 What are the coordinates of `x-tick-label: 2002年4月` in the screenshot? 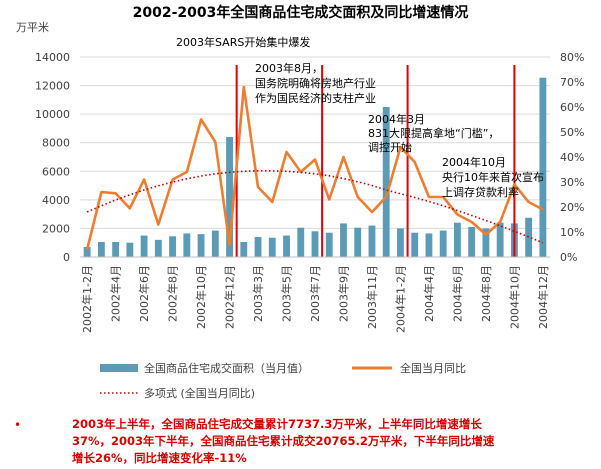 It's located at (116, 293).